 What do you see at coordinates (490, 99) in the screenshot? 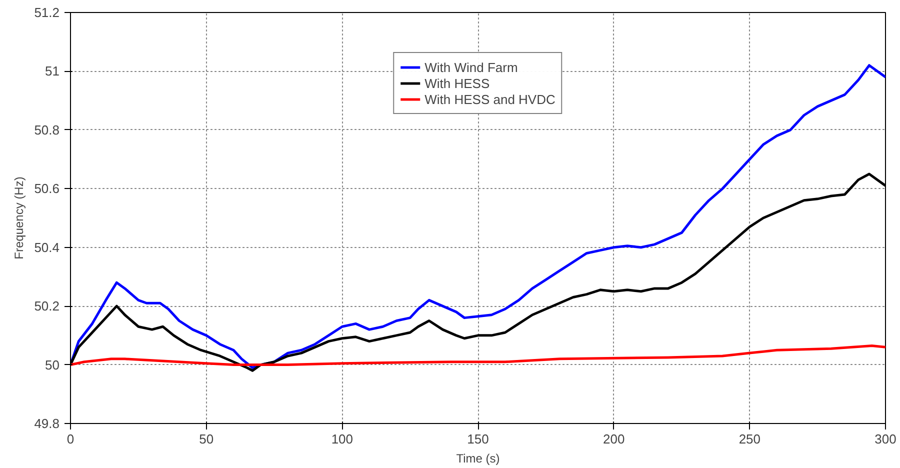
I see `legend-label: With HESS and HVDC` at bounding box center [490, 99].